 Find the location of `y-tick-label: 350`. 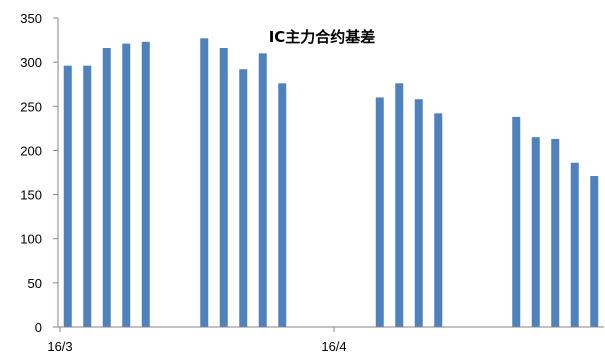

y-tick-label: 350 is located at coordinates (31, 18).